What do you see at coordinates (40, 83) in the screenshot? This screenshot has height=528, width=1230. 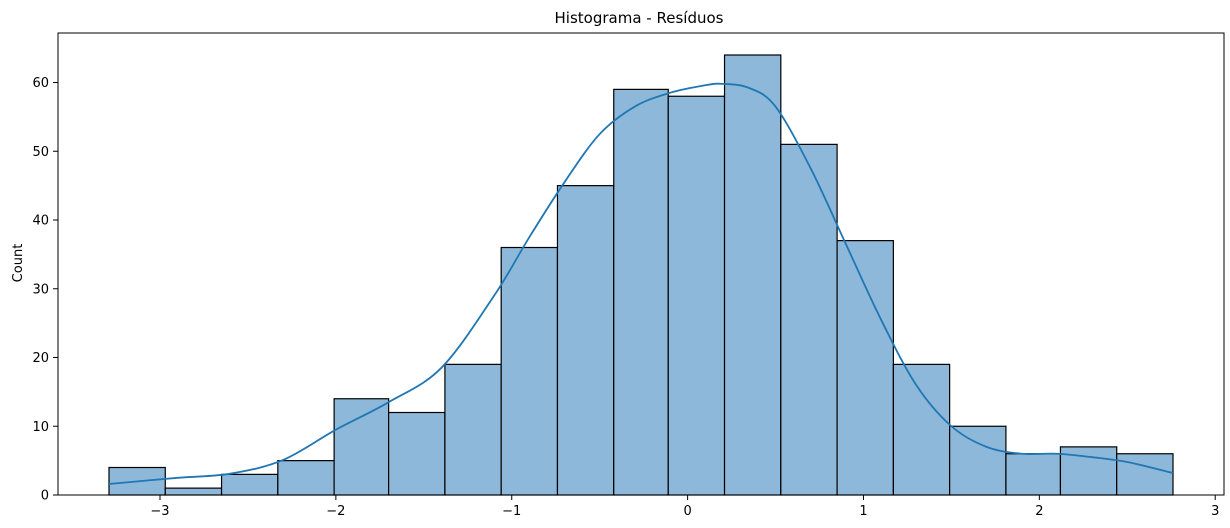 I see `y-tick-label: 60` at bounding box center [40, 83].